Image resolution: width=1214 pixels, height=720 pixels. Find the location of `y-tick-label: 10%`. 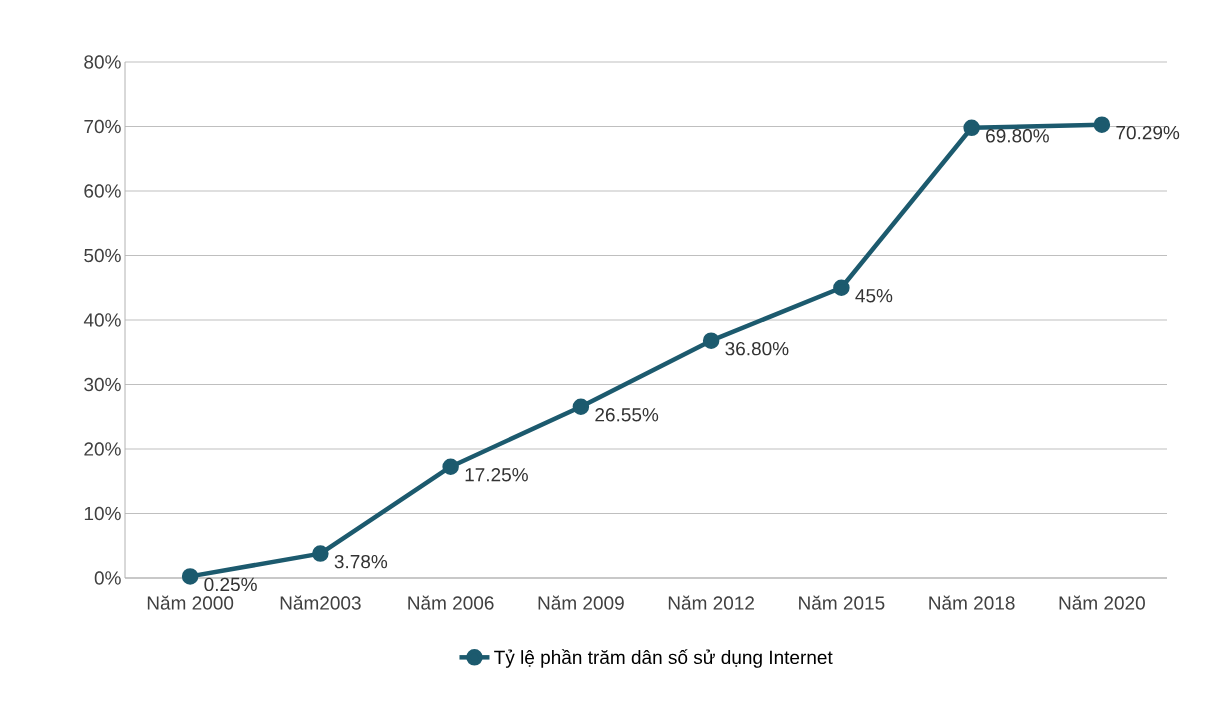

y-tick-label: 10% is located at coordinates (102, 513).